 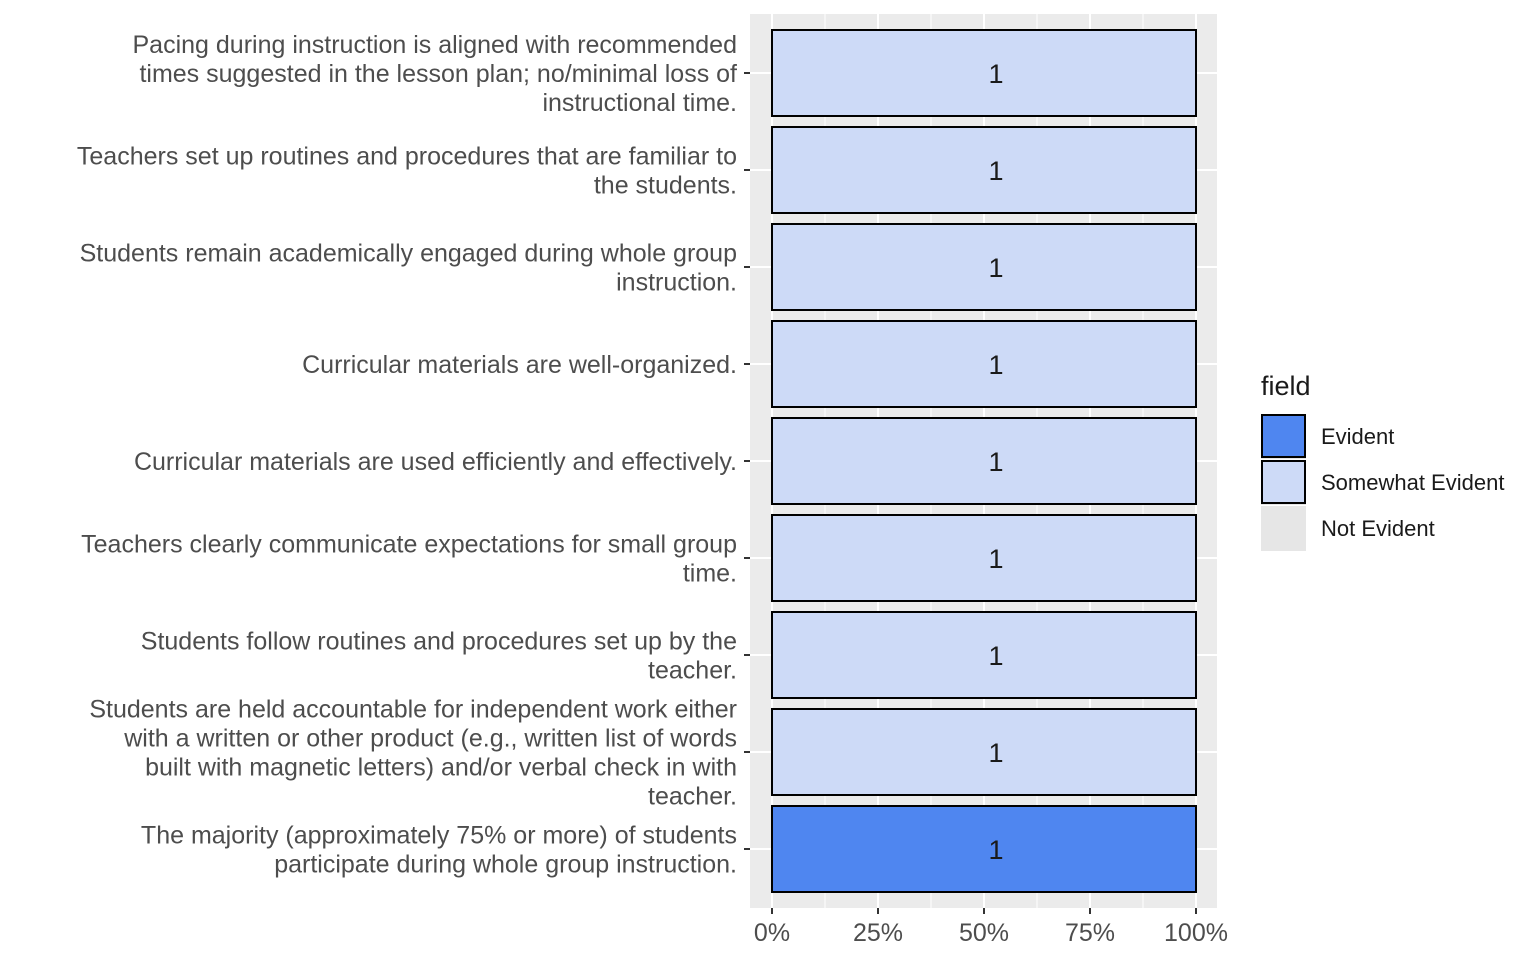 I want to click on bar-labels: 1 1 1 1 1 1 1 1 1, so click(x=995, y=462).